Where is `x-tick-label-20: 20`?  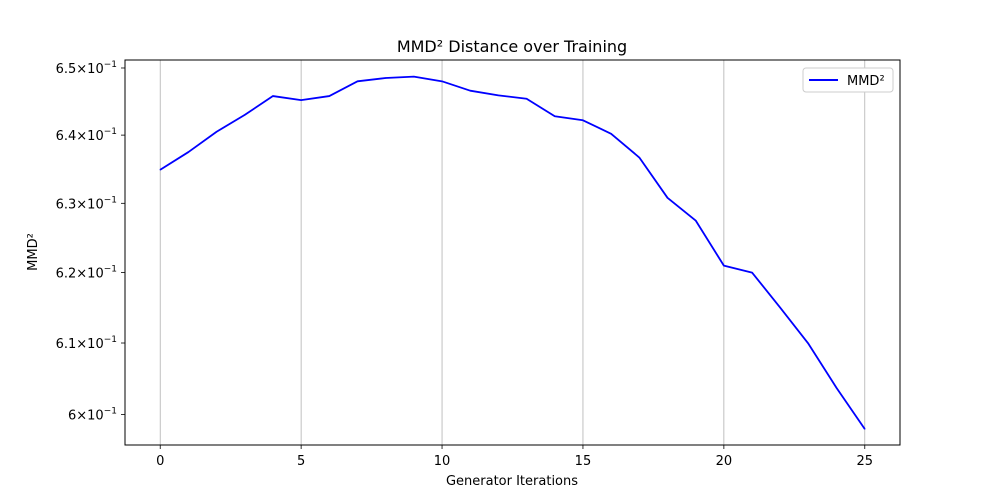
x-tick-label-20: 20 is located at coordinates (724, 461).